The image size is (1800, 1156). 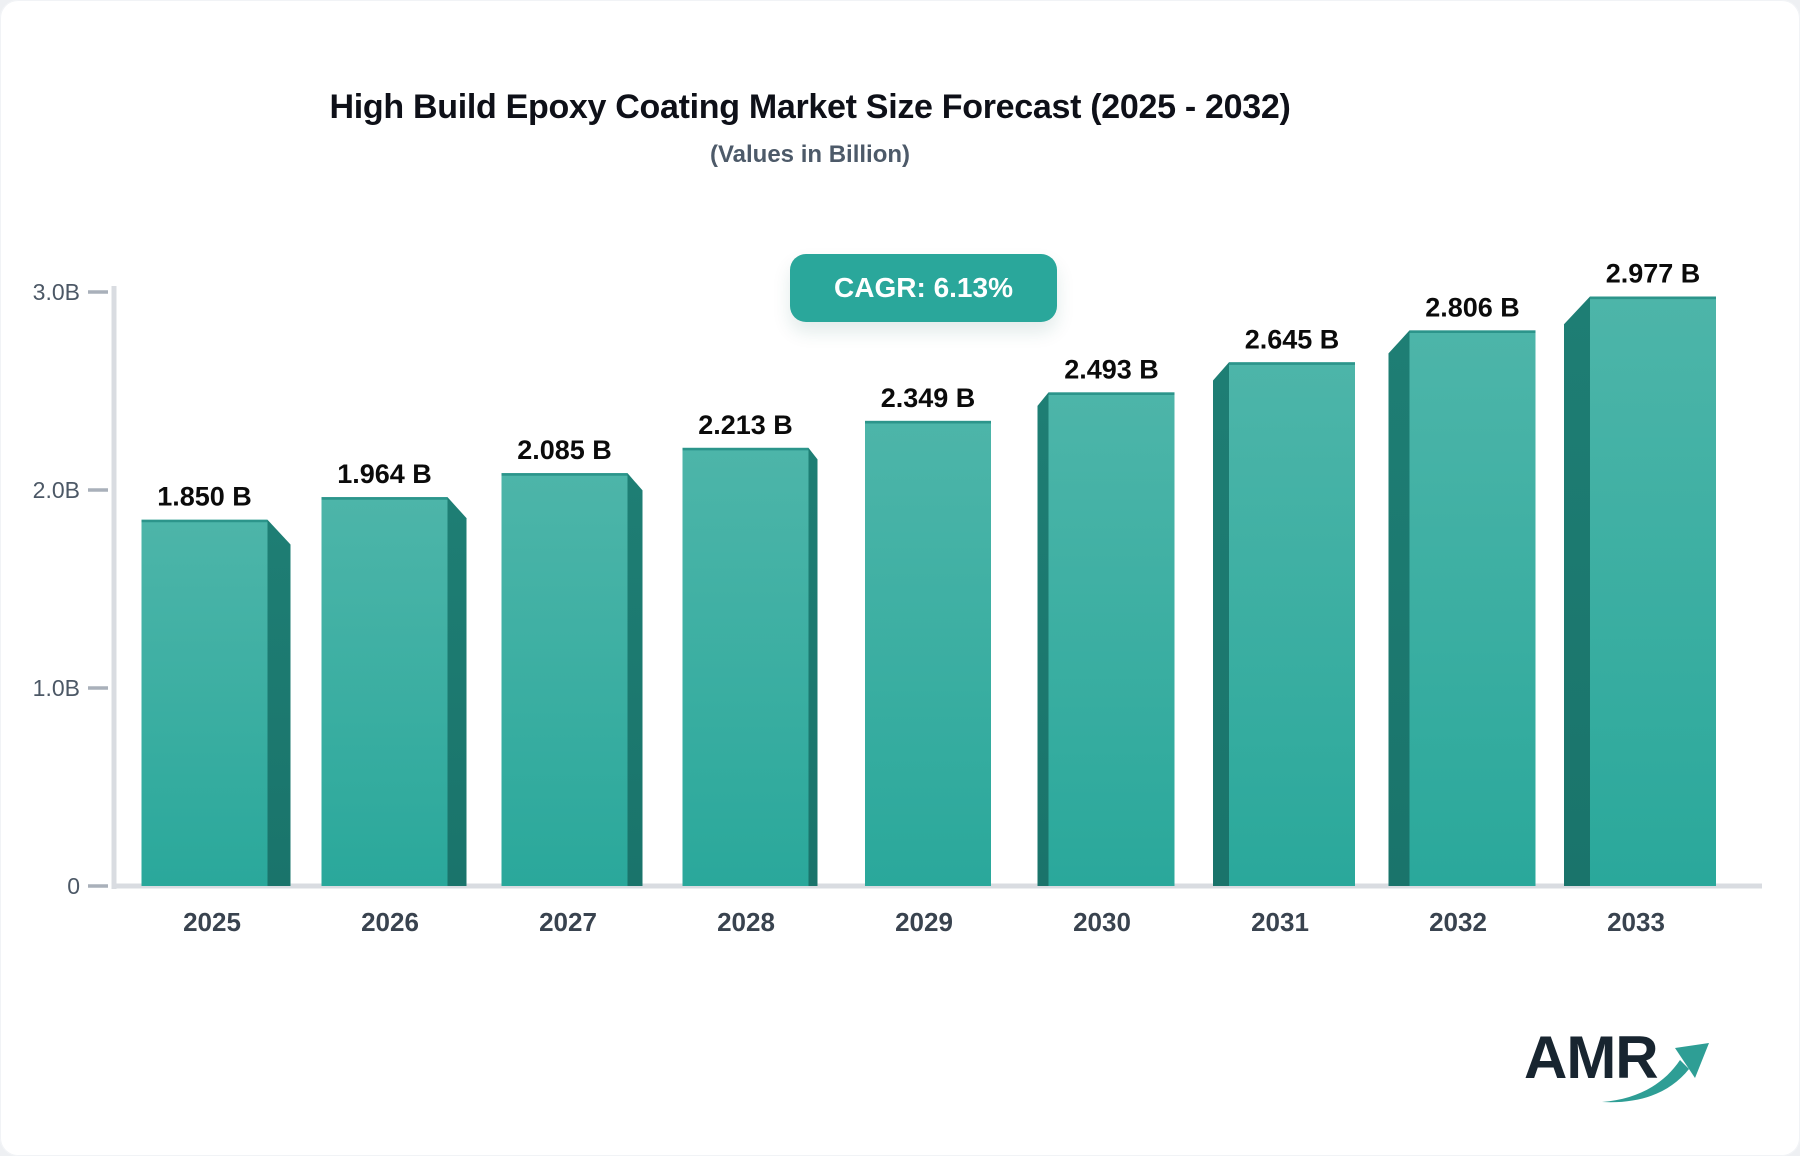 I want to click on bar-value-label: 1.964 B, so click(x=384, y=474).